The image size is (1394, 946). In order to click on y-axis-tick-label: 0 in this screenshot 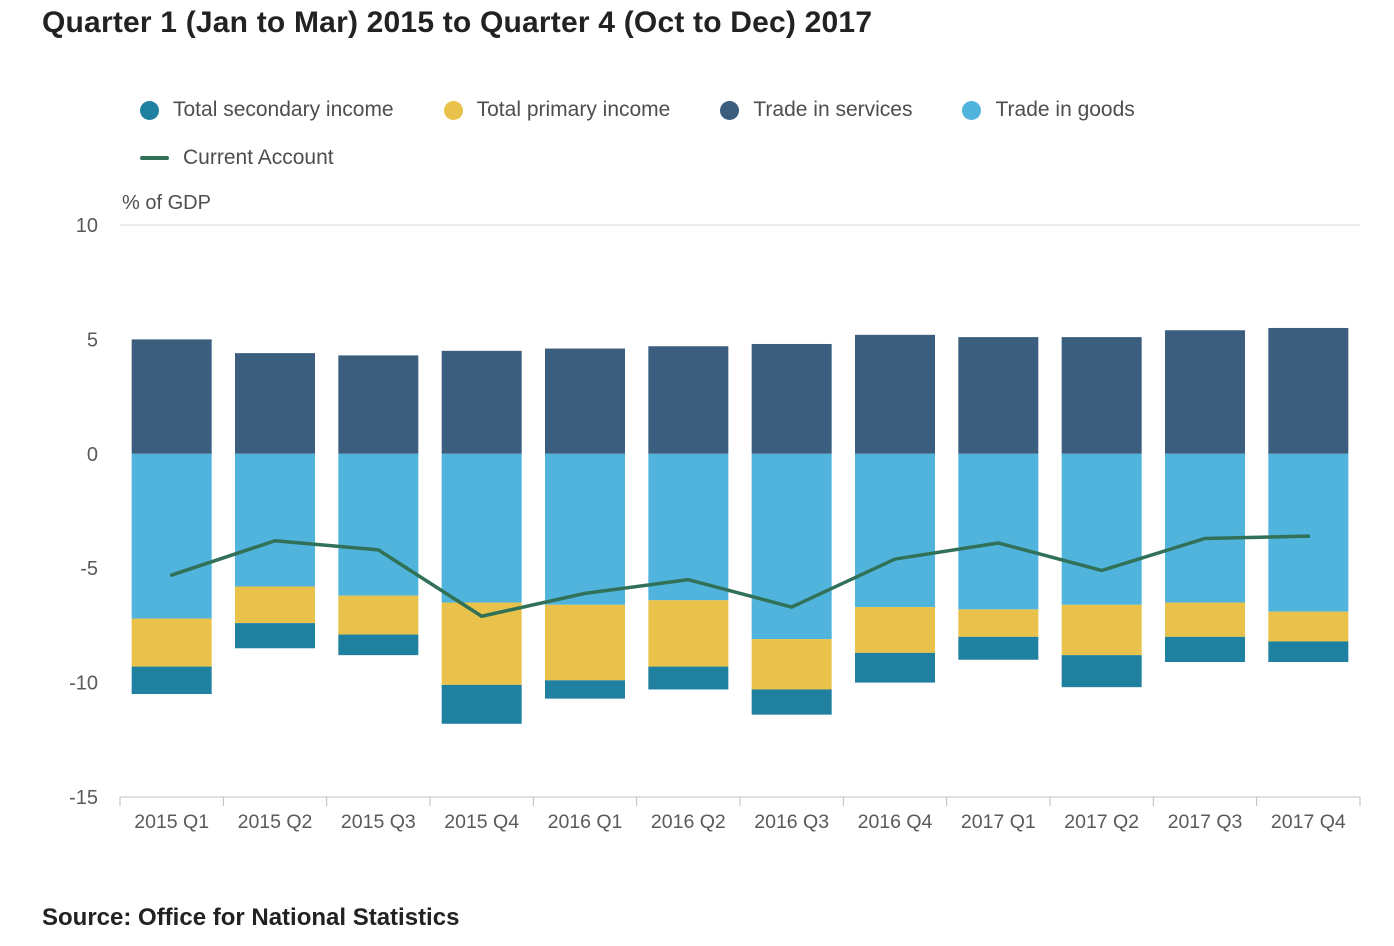, I will do `click(92, 455)`.